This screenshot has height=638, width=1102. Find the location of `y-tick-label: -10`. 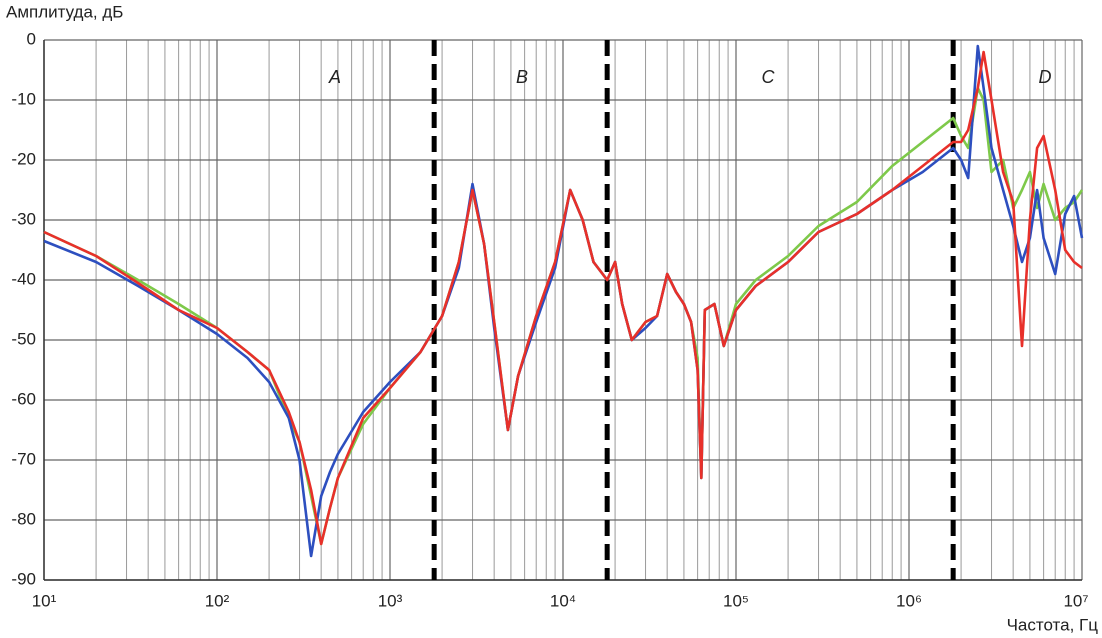

y-tick-label: -10 is located at coordinates (23, 98).